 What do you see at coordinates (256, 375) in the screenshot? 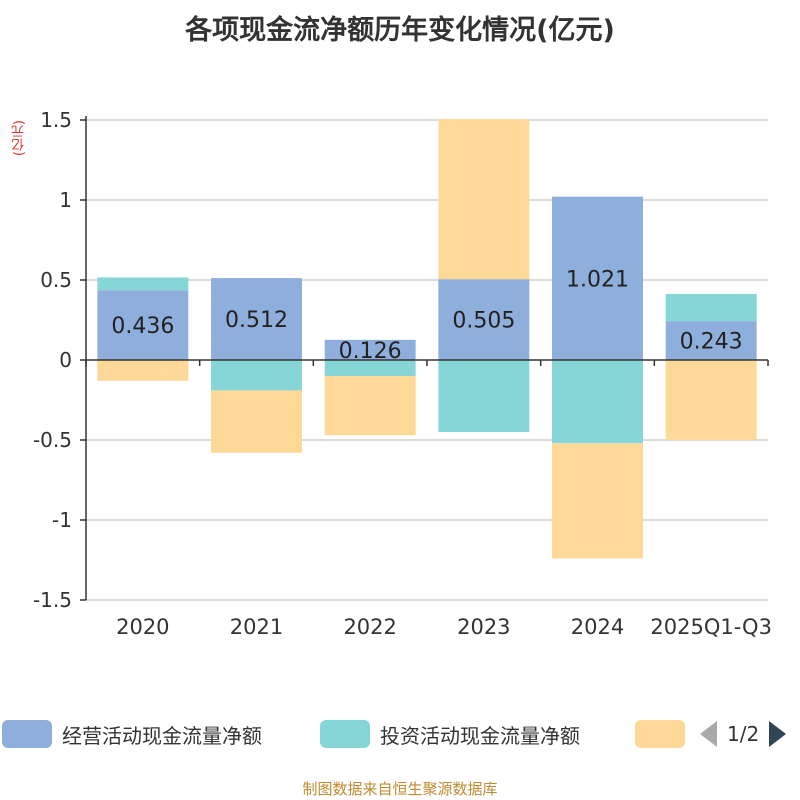
I see `bar-investing-2021` at bounding box center [256, 375].